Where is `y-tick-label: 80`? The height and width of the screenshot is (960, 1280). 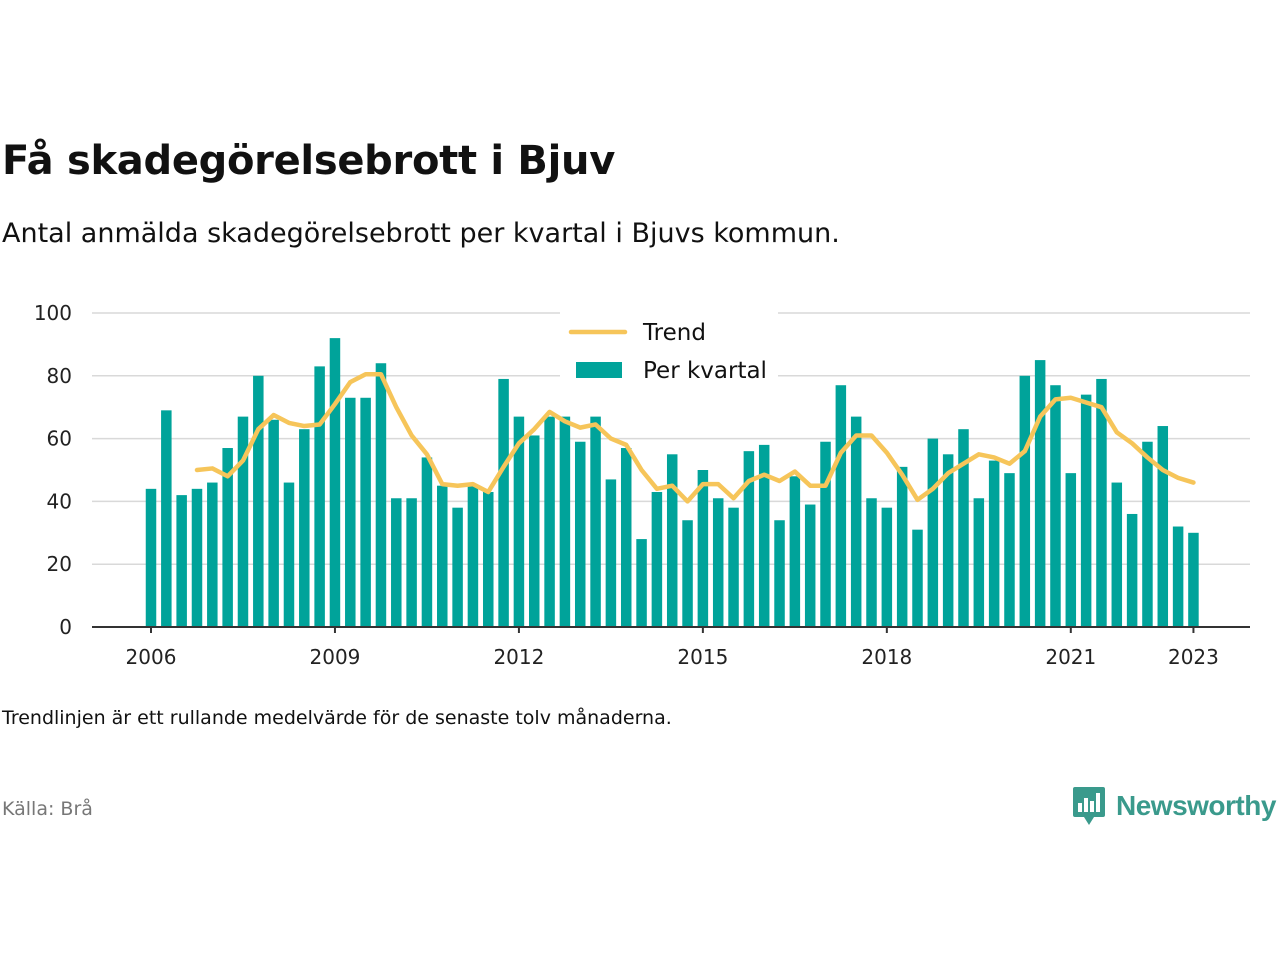
y-tick-label: 80 is located at coordinates (59, 376).